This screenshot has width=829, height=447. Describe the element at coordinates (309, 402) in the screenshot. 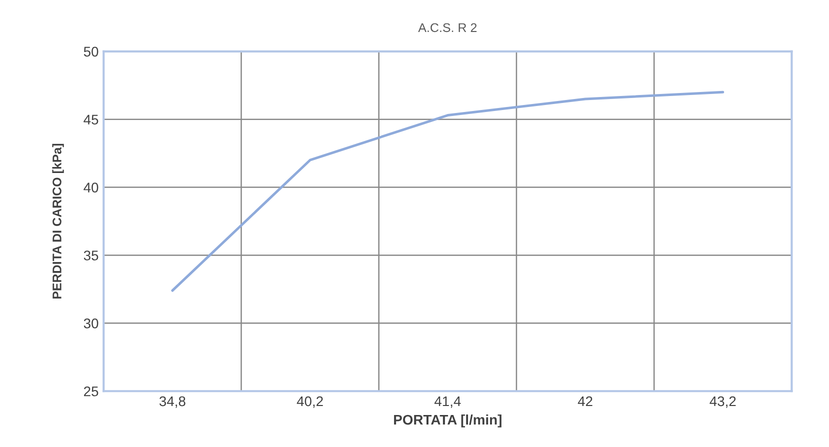

I see `x-tick-label: 40,2` at that location.